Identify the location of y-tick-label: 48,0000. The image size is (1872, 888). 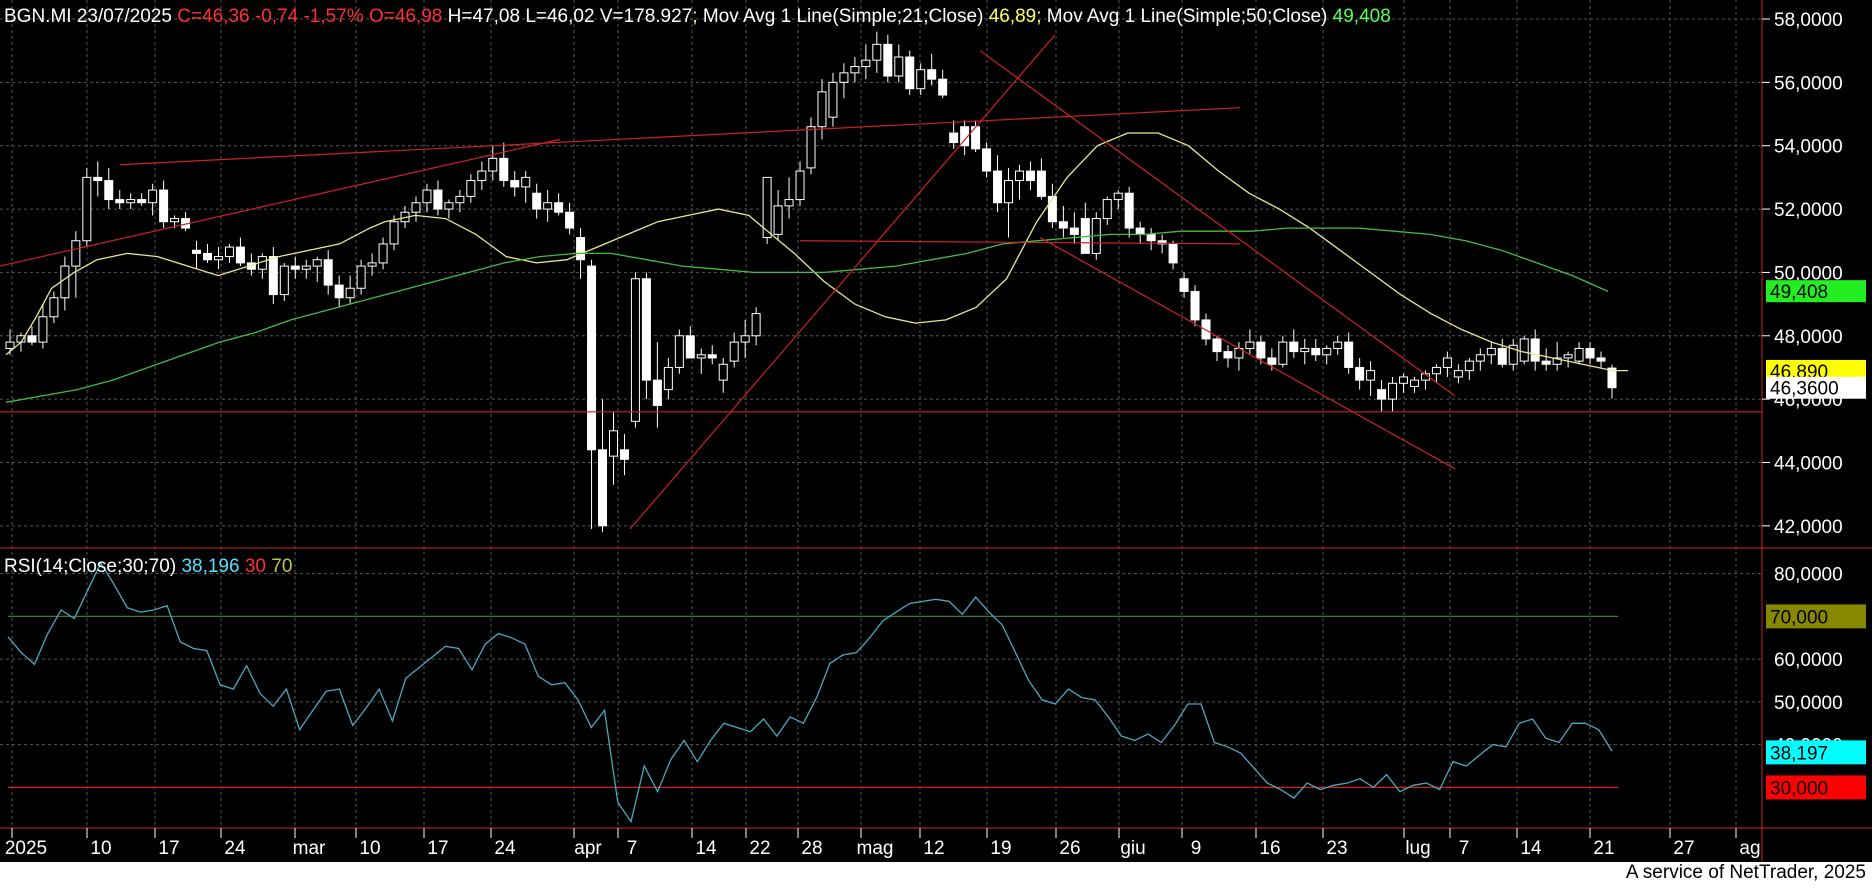
(1808, 337).